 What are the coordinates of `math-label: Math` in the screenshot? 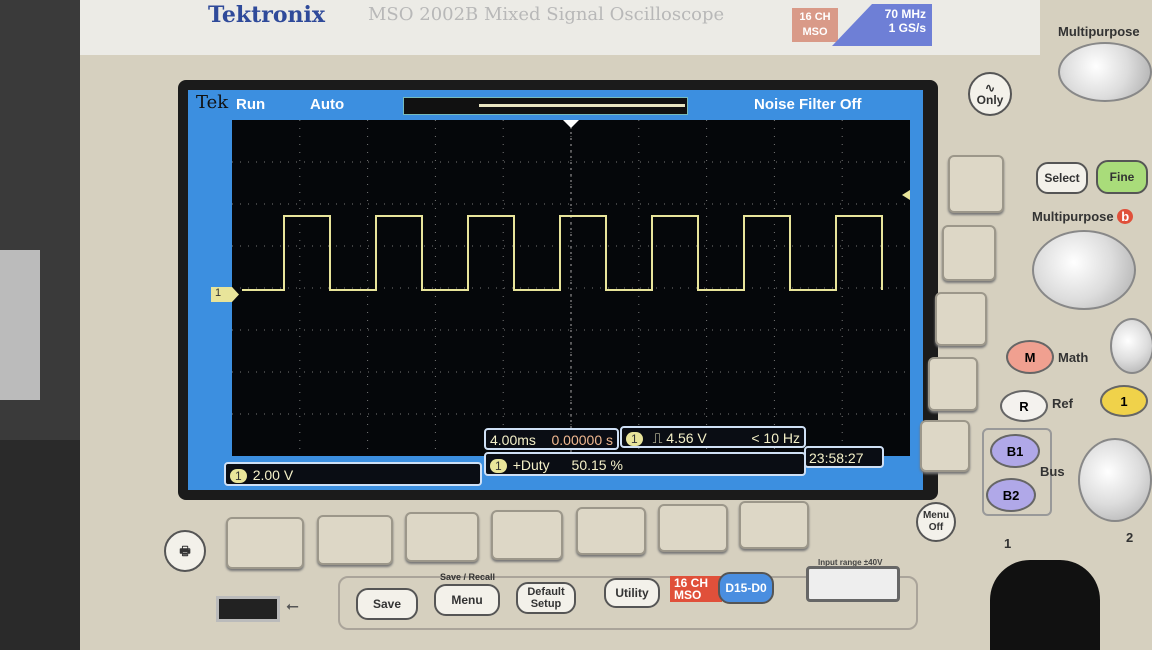 It's located at (1073, 357).